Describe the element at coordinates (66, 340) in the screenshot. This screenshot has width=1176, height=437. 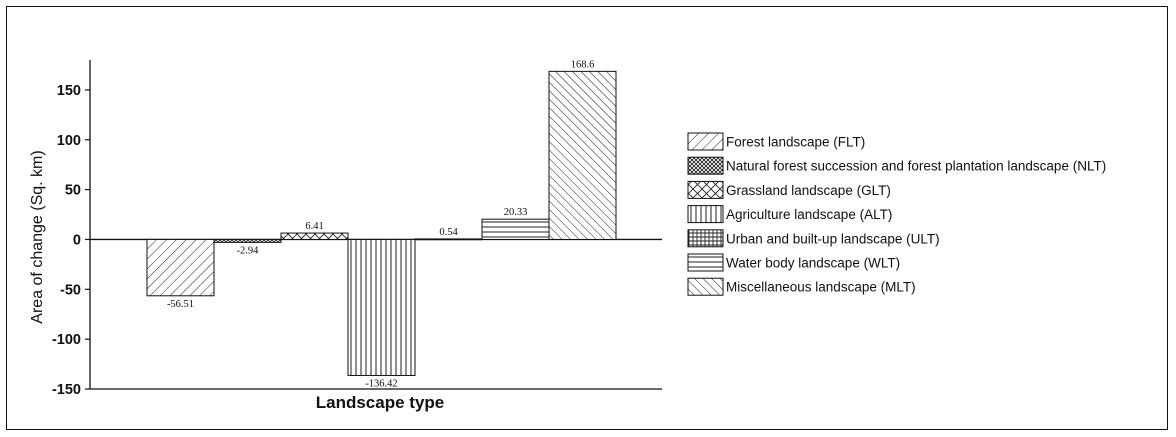
I see `y-tick-label: -100` at that location.